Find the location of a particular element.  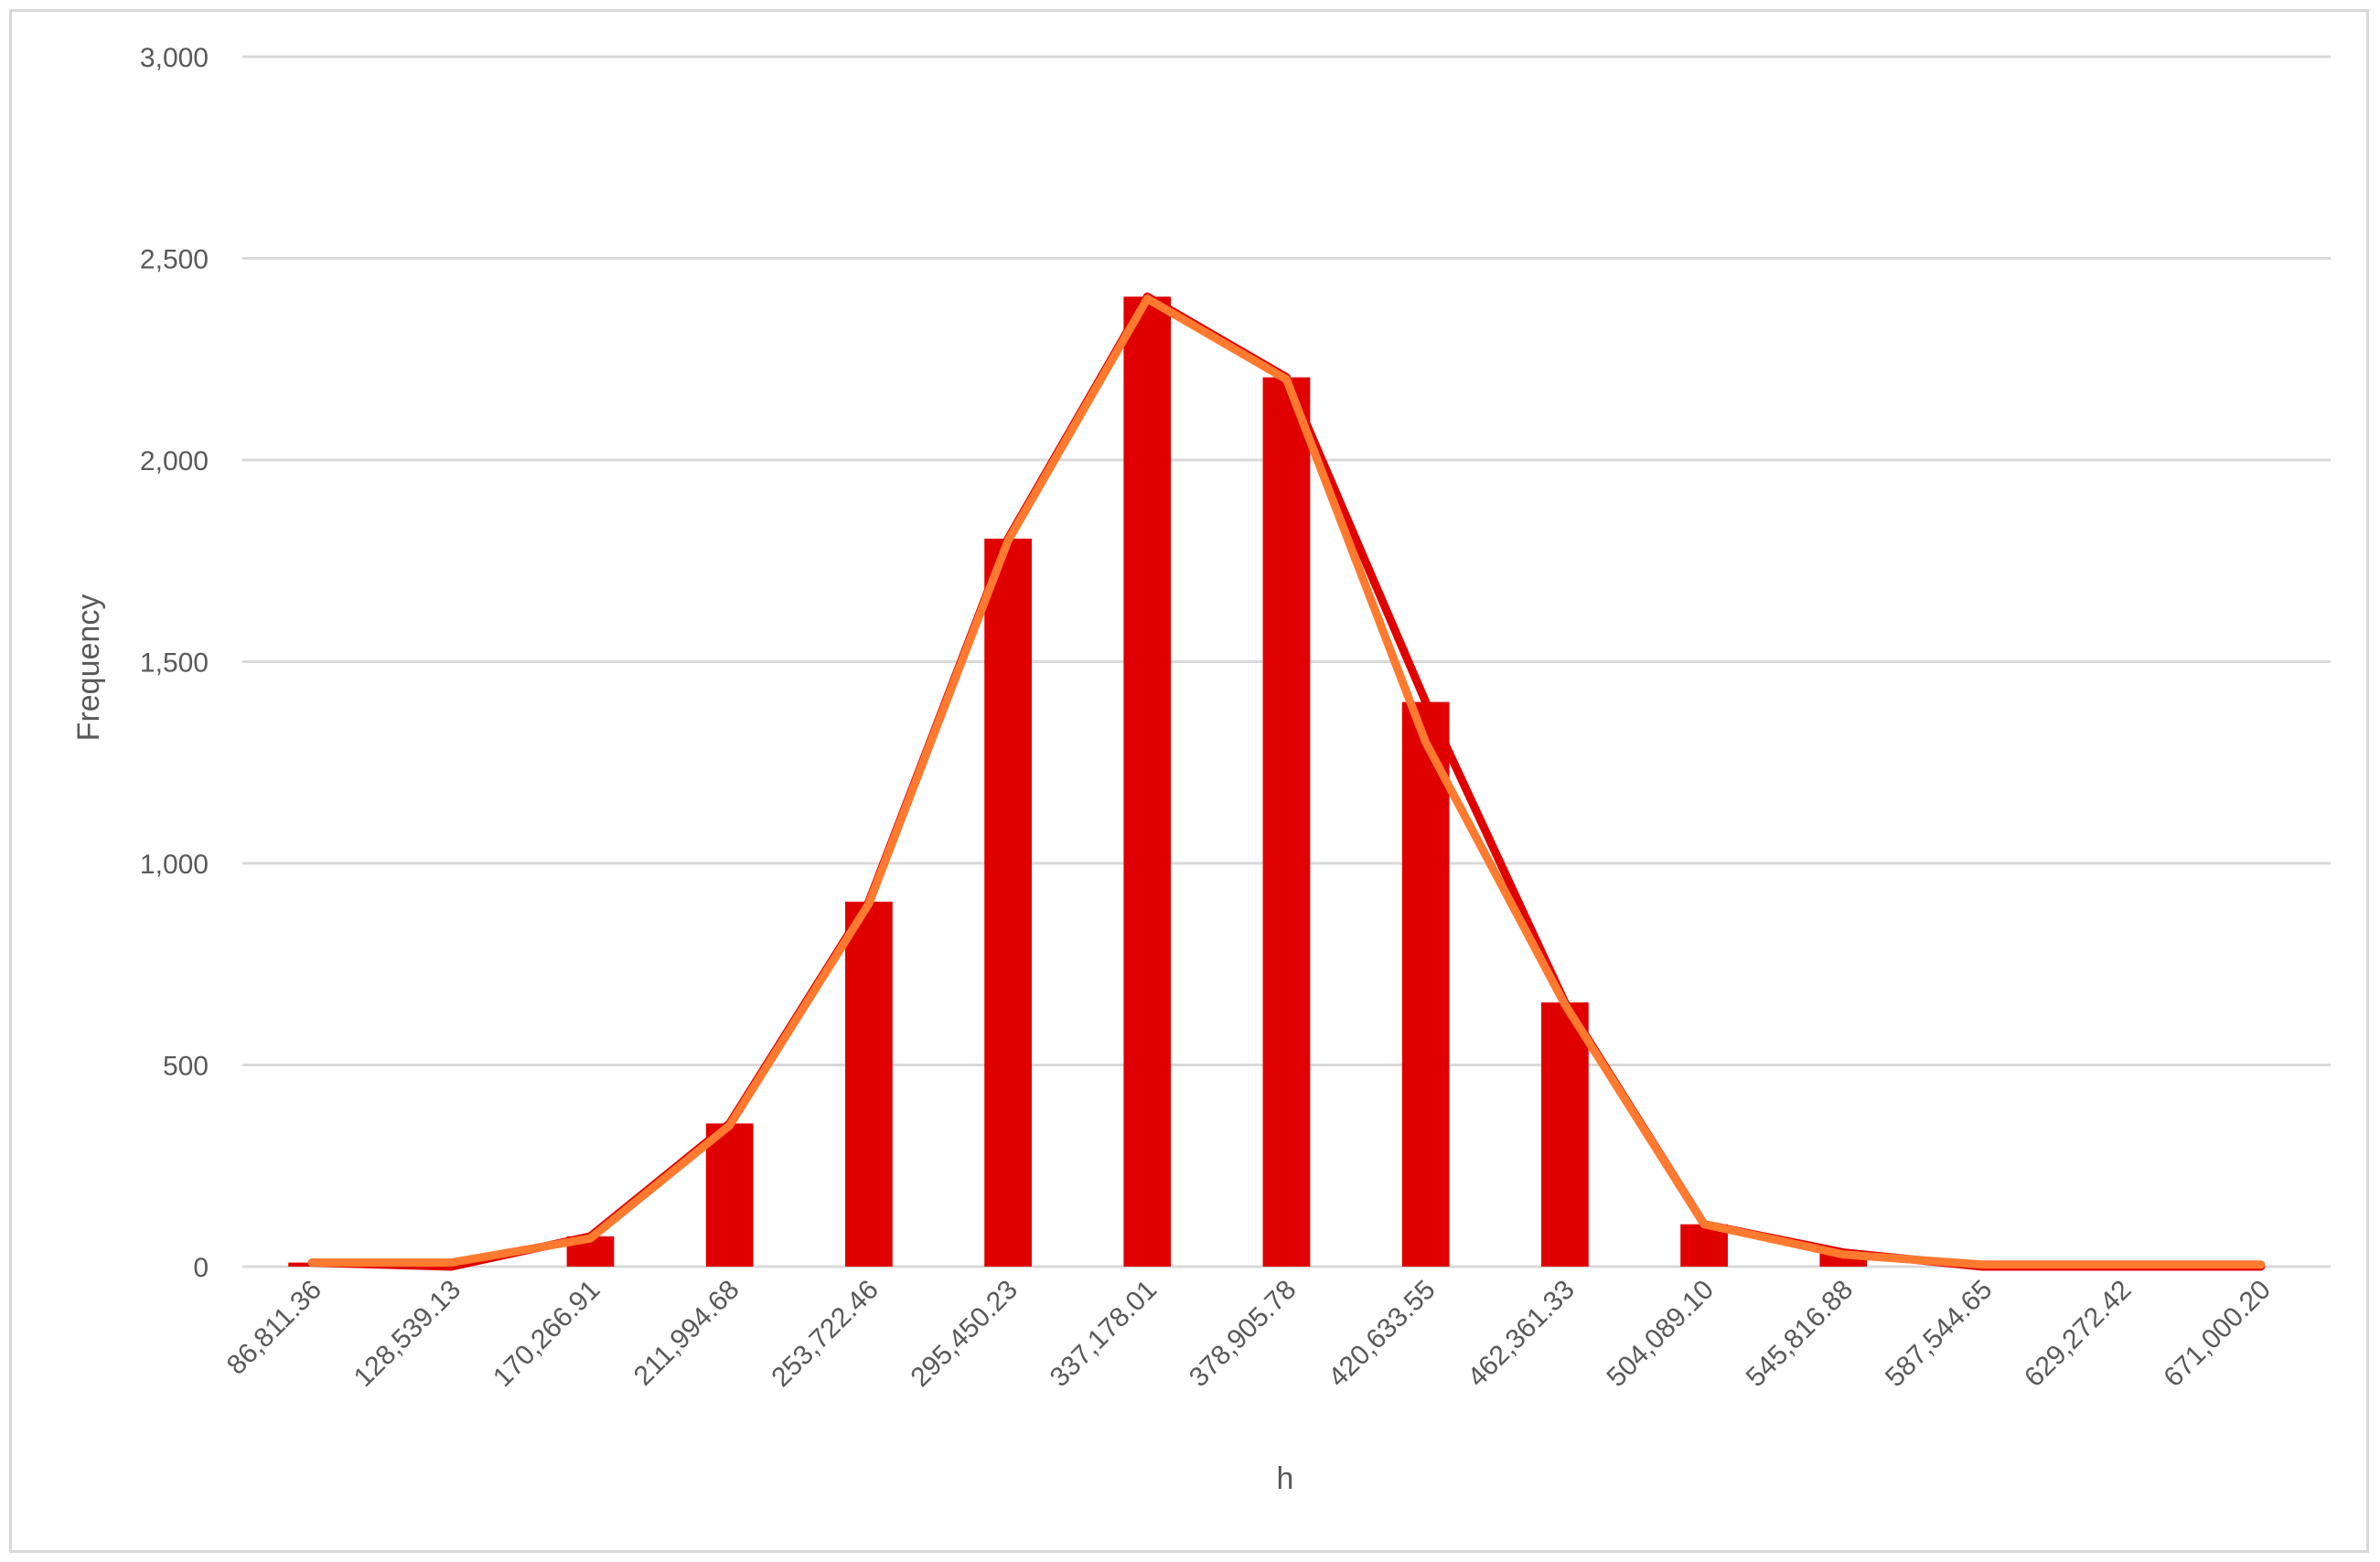

x-tick-label: 86,811.36 is located at coordinates (274, 1328).